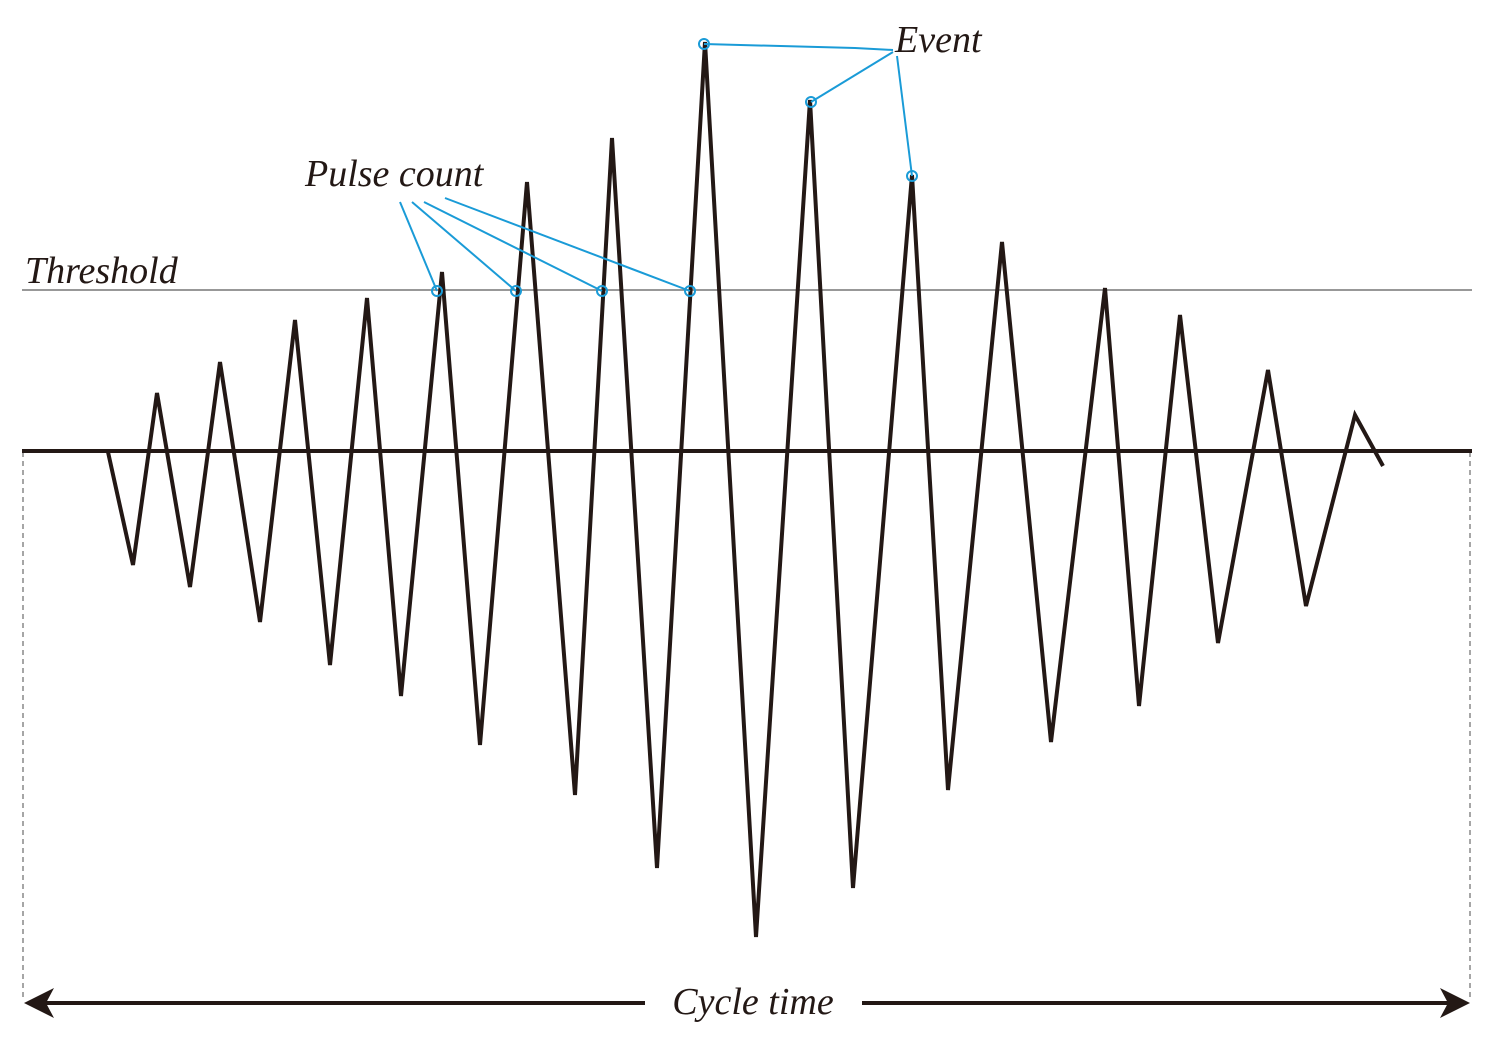 Image resolution: width=1490 pixels, height=1037 pixels. I want to click on threshold-label: Threshold, so click(102, 271).